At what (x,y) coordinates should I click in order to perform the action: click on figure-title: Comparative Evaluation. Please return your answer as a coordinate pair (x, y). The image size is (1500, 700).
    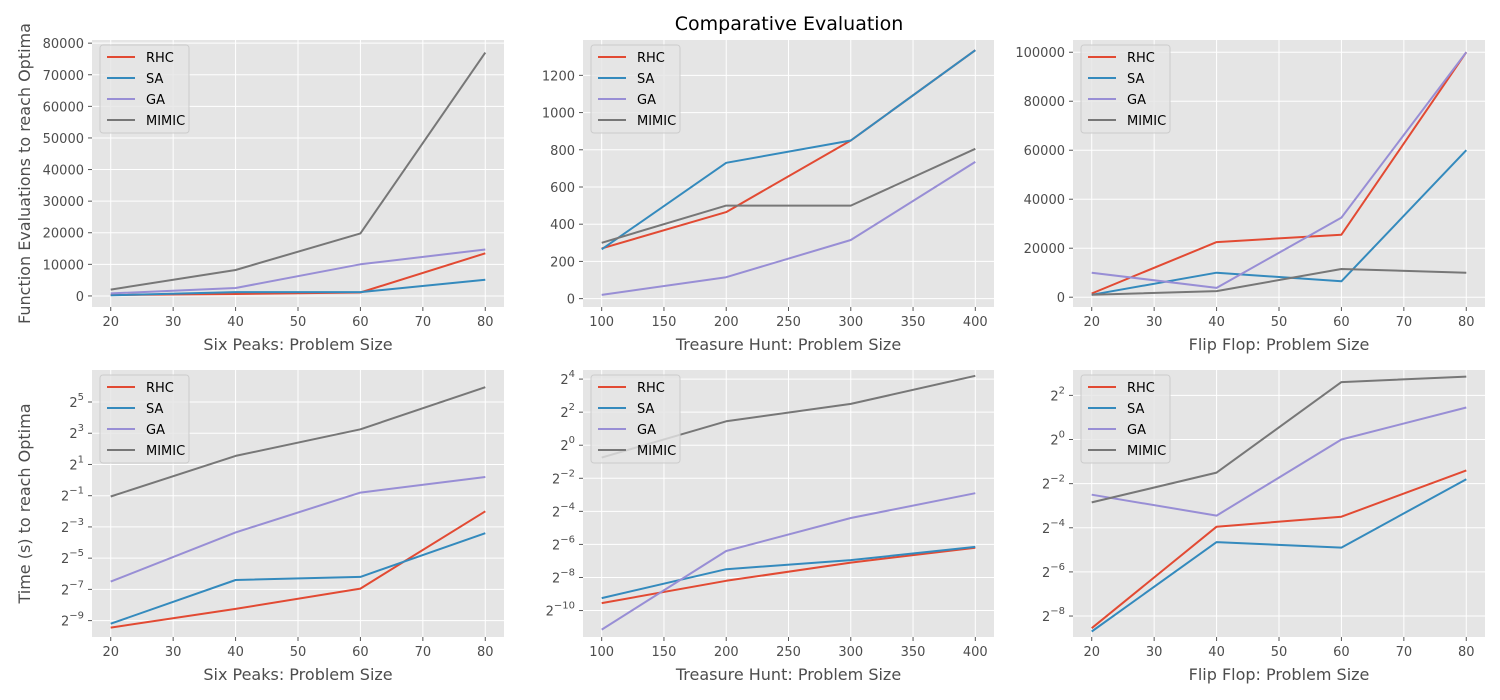
    Looking at the image, I should click on (789, 24).